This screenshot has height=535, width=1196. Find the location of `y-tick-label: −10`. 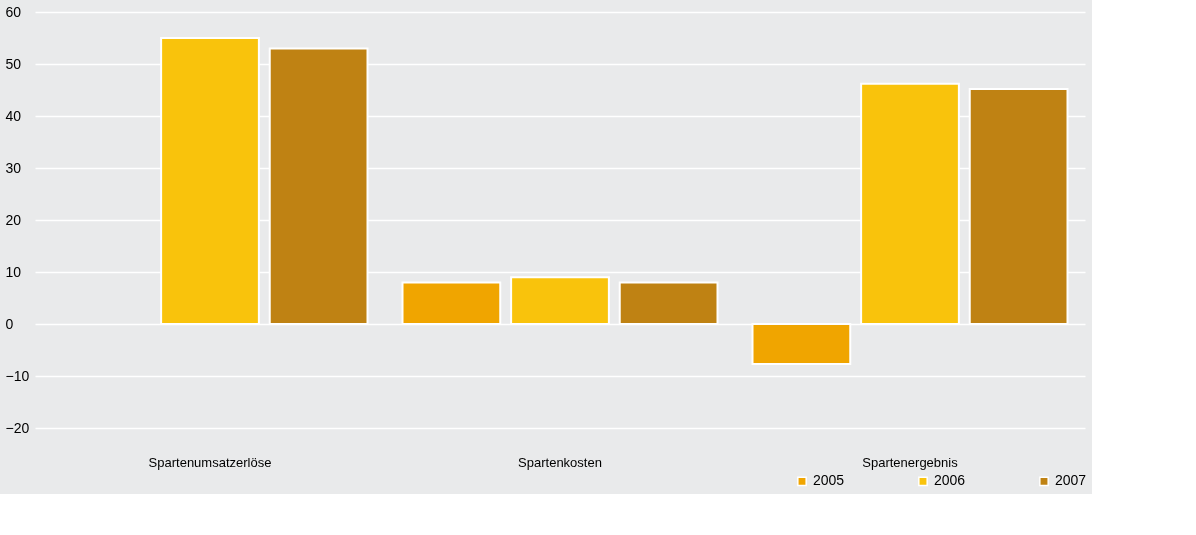

y-tick-label: −10 is located at coordinates (17, 375).